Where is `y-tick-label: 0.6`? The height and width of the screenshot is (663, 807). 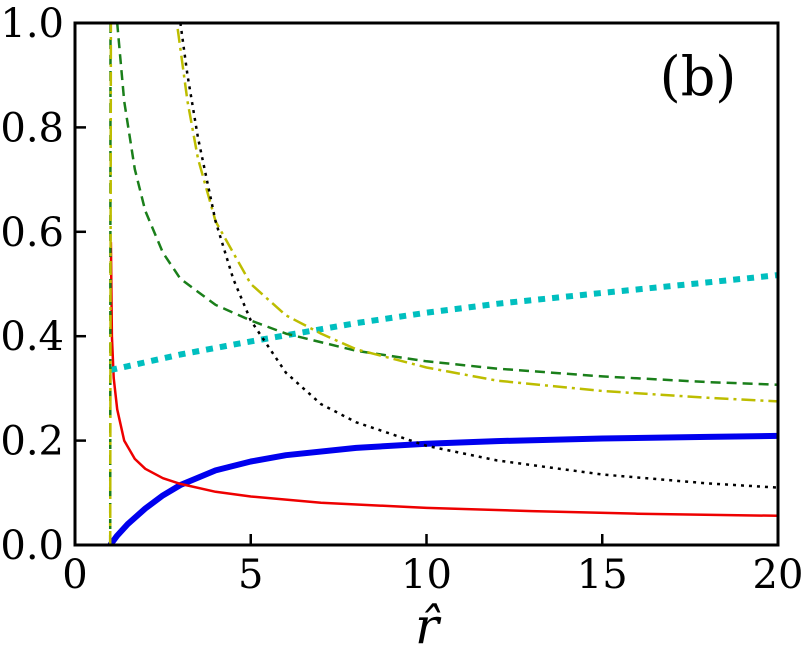
y-tick-label: 0.6 is located at coordinates (32, 233).